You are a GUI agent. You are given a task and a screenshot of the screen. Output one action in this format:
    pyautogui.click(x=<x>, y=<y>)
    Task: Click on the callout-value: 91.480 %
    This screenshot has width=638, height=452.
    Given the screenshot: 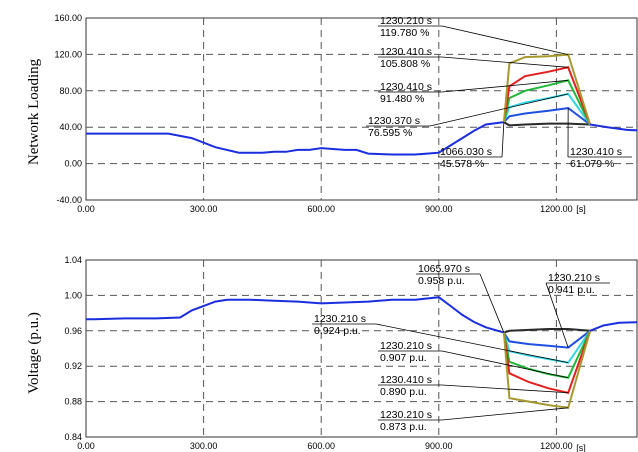 What is the action you would take?
    pyautogui.click(x=402, y=99)
    